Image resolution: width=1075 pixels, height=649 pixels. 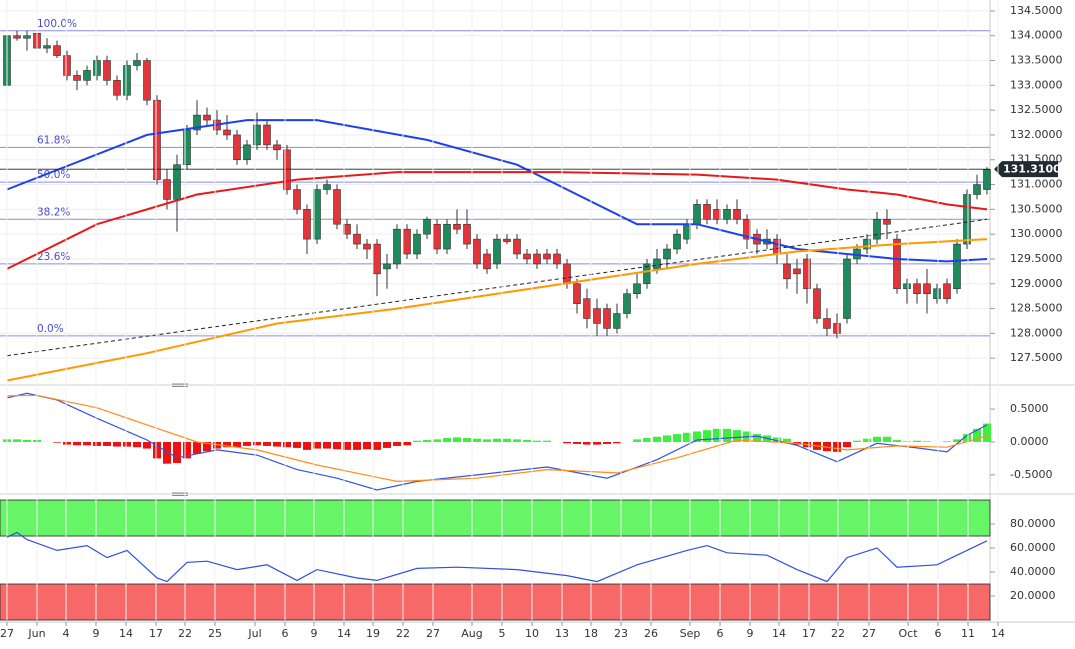 I want to click on y-tick-label: 133.0000, so click(x=1036, y=84).